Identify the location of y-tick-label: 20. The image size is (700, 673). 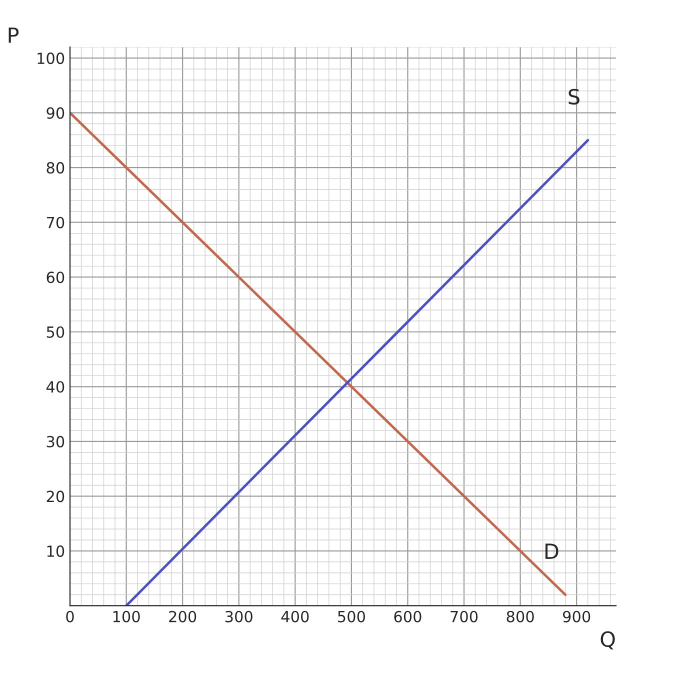
(55, 496).